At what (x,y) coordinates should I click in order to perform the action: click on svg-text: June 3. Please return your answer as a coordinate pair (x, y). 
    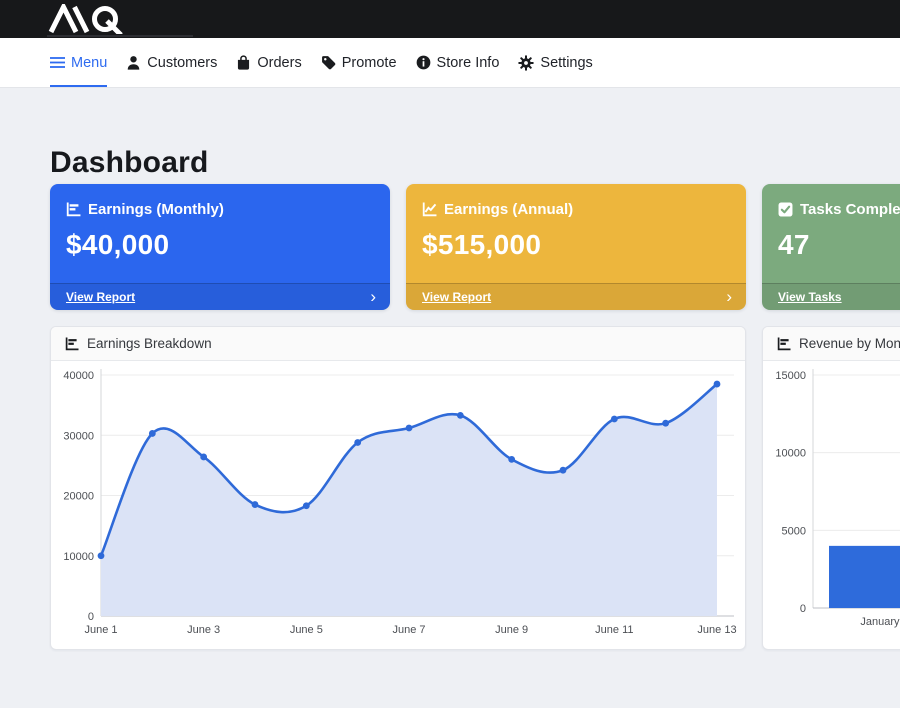
    Looking at the image, I should click on (203, 630).